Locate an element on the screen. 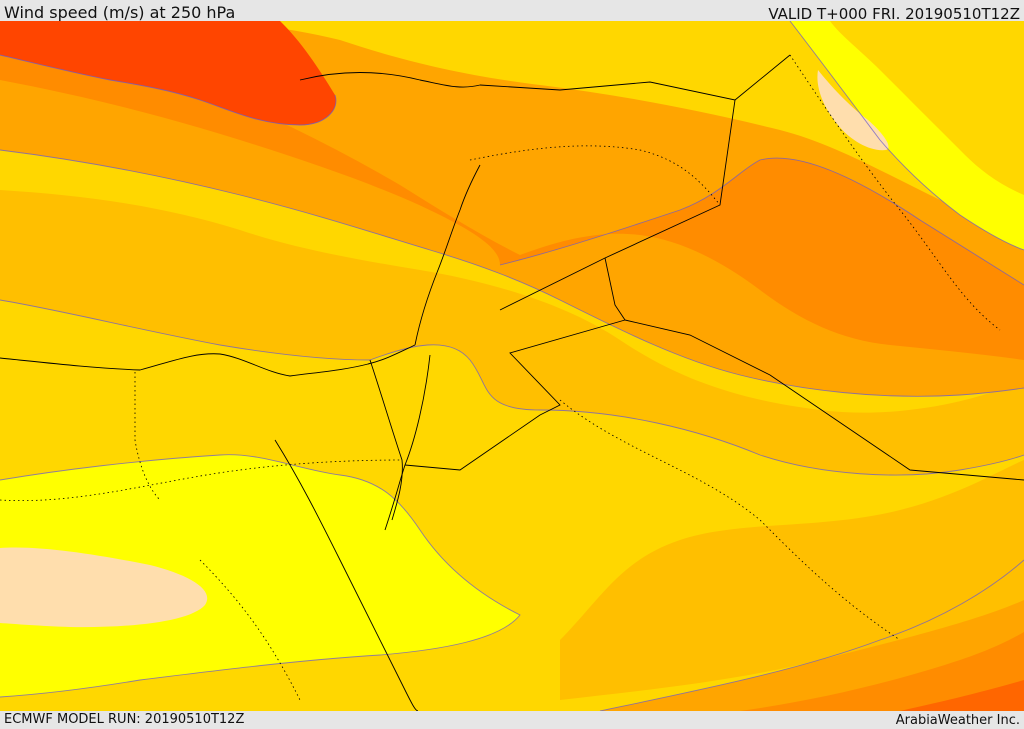 The image size is (1024, 729). credit-label: ArabiaWeather Inc. is located at coordinates (957, 720).